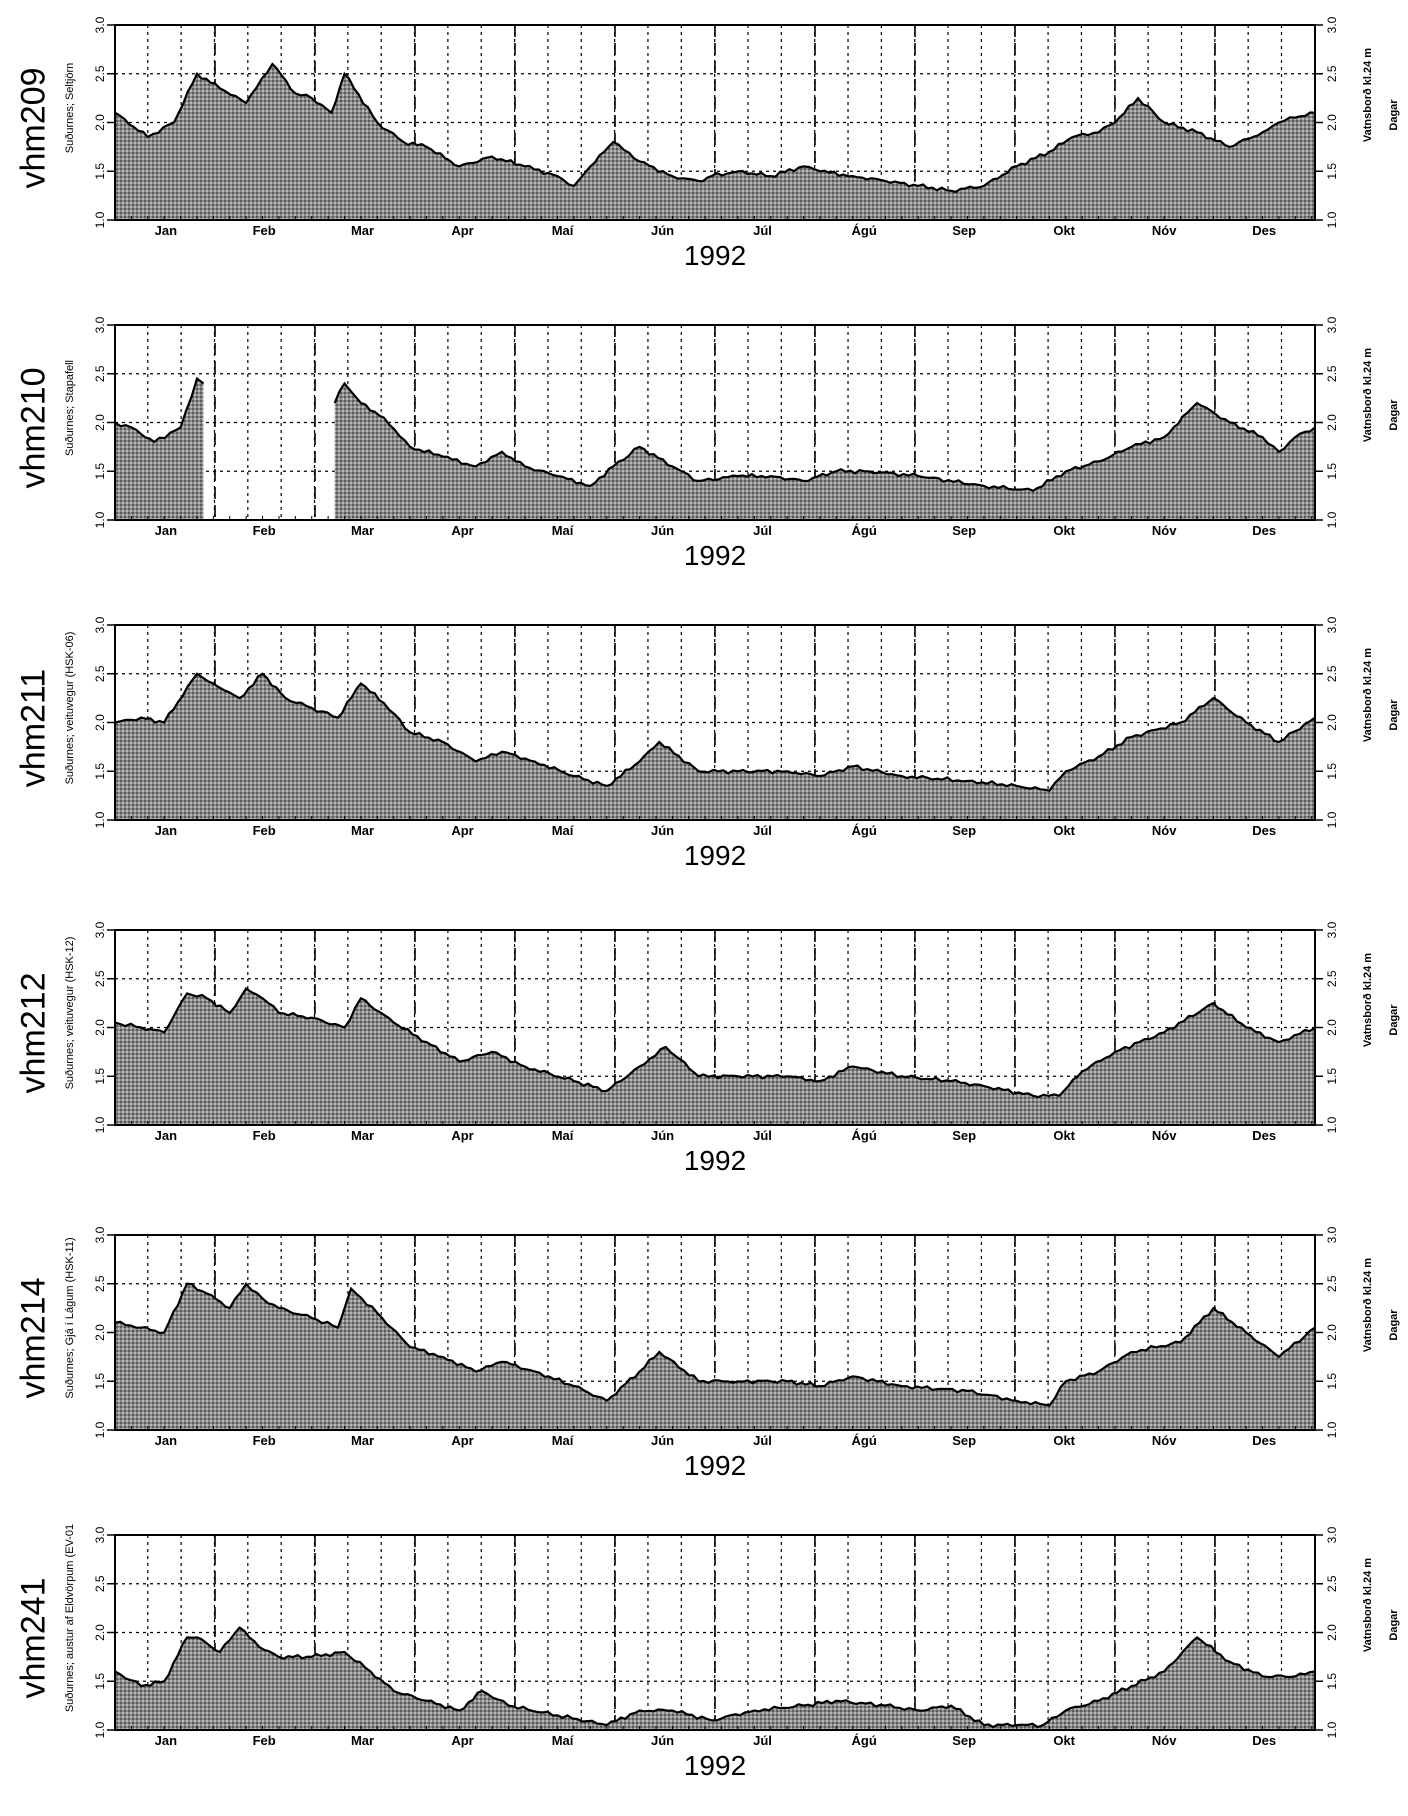 Image resolution: width=1408 pixels, height=1816 pixels. I want to click on y-tick-label: 3.0, so click(100, 324).